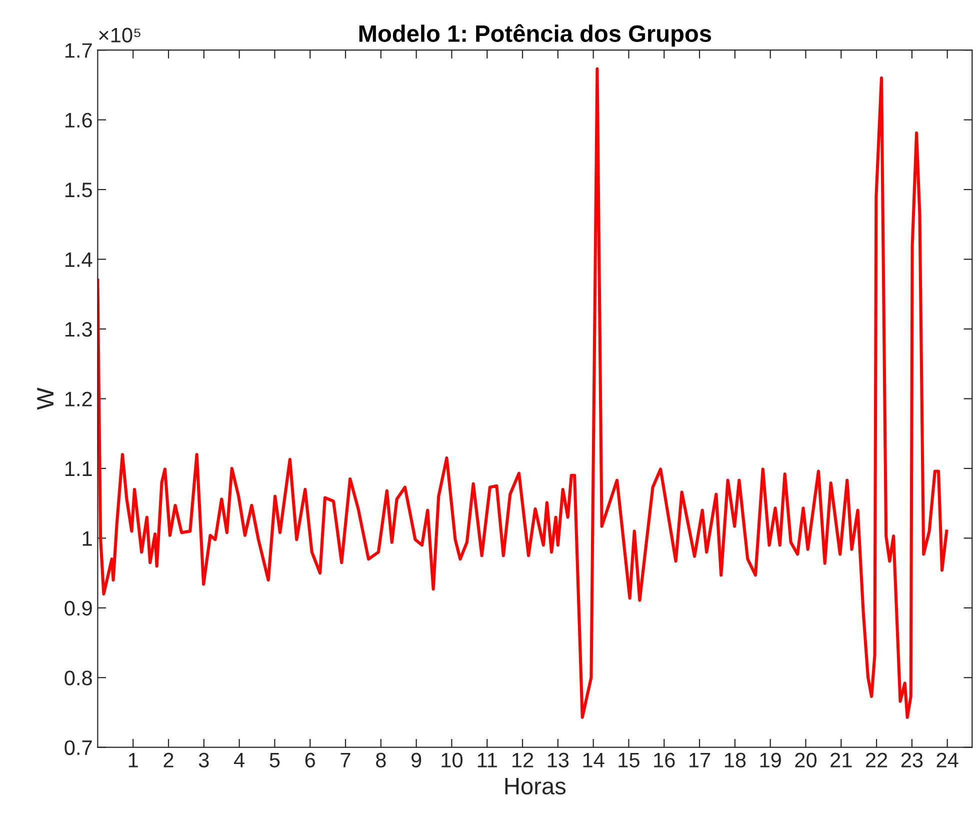 The width and height of the screenshot is (977, 835). What do you see at coordinates (45, 399) in the screenshot?
I see `y-axis-title: W` at bounding box center [45, 399].